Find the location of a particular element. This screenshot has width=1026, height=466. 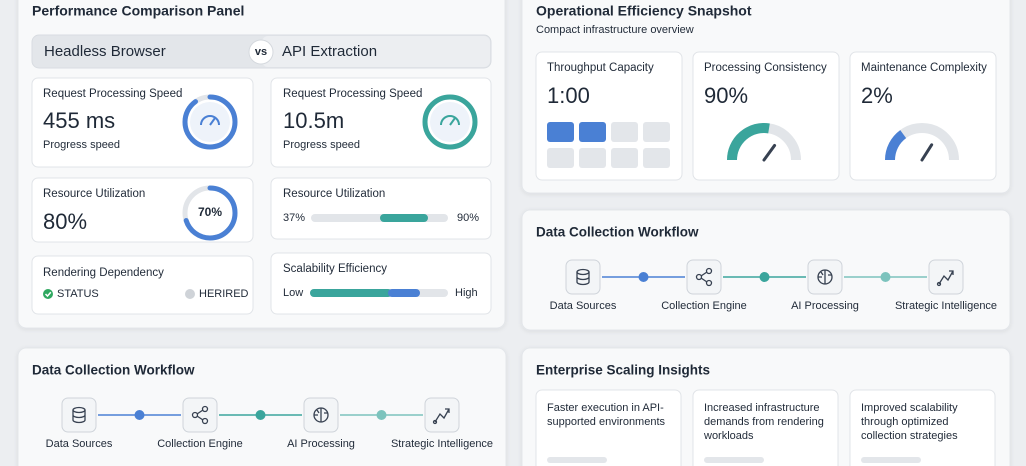

metric-value: 2% is located at coordinates (877, 95).